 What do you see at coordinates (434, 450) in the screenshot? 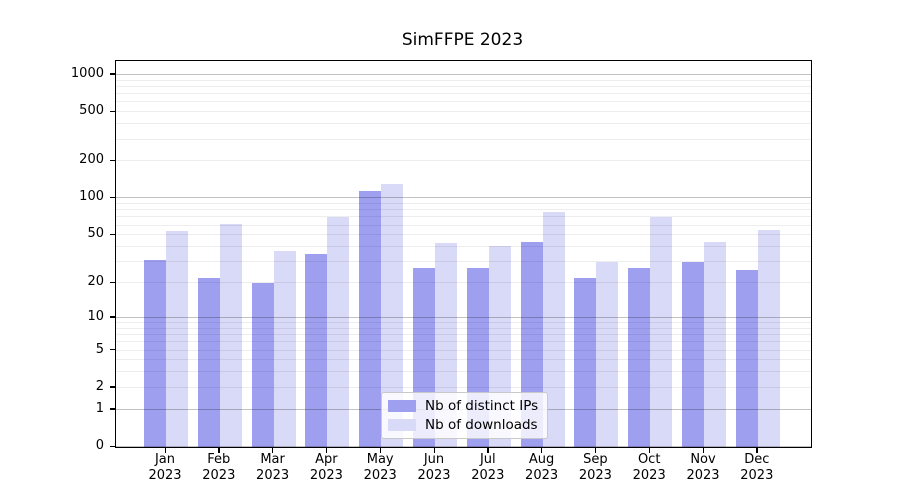
I see `x-tick-jun` at bounding box center [434, 450].